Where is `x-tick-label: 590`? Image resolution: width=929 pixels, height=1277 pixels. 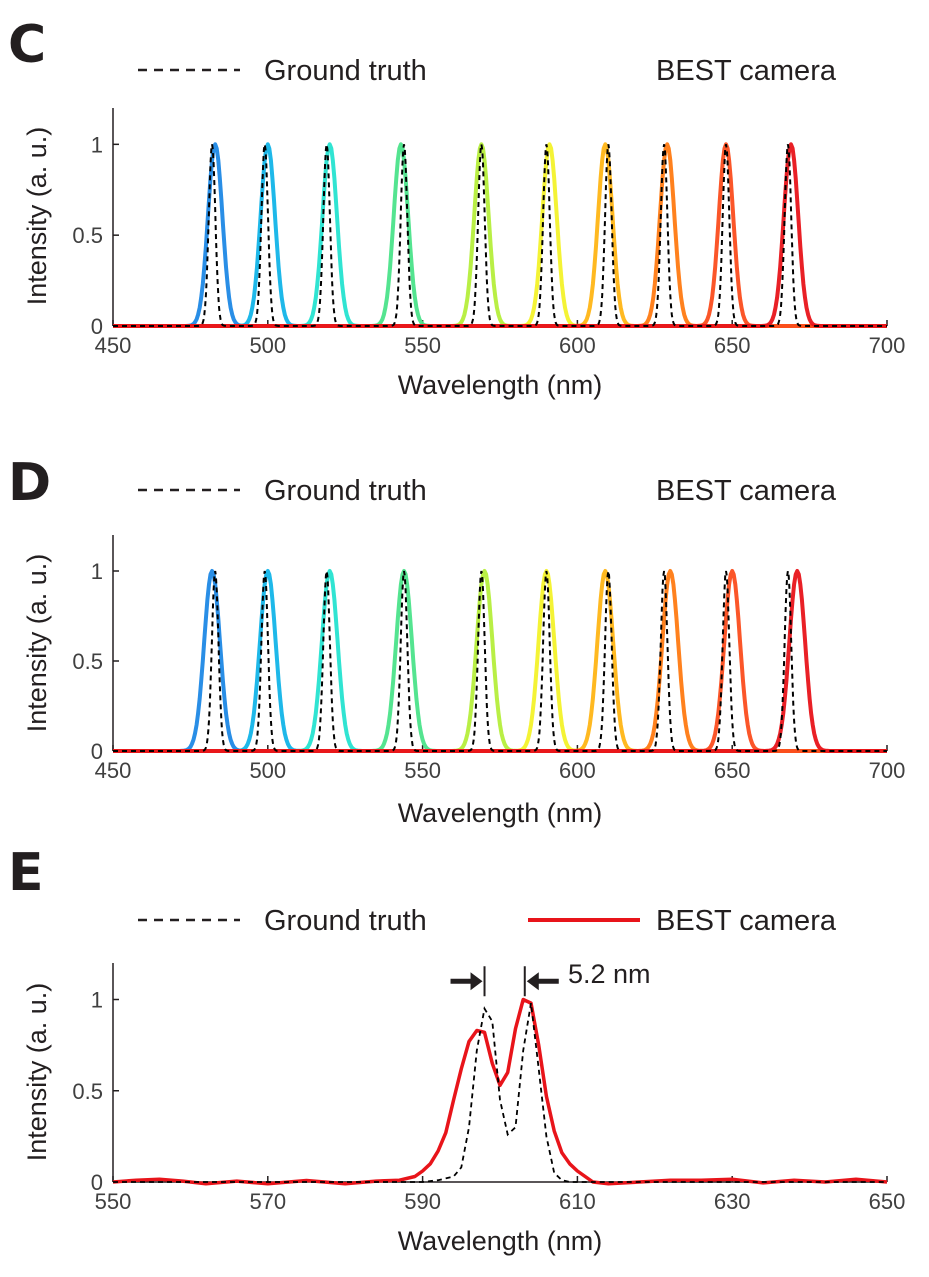 x-tick-label: 590 is located at coordinates (422, 1201).